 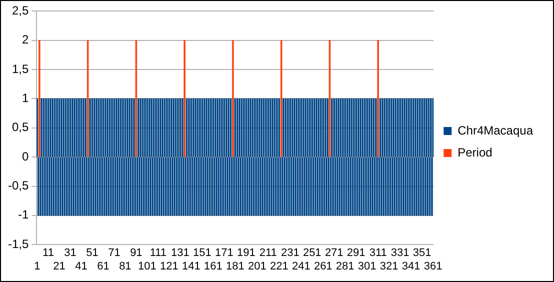 I want to click on x-tick-label: 301, so click(x=367, y=266).